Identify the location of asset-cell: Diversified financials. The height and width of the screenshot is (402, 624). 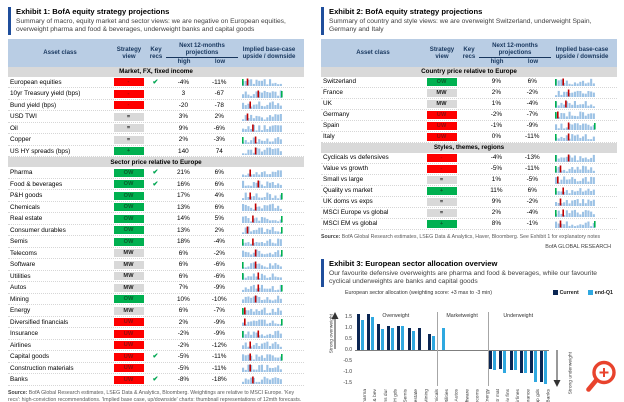
(39, 322).